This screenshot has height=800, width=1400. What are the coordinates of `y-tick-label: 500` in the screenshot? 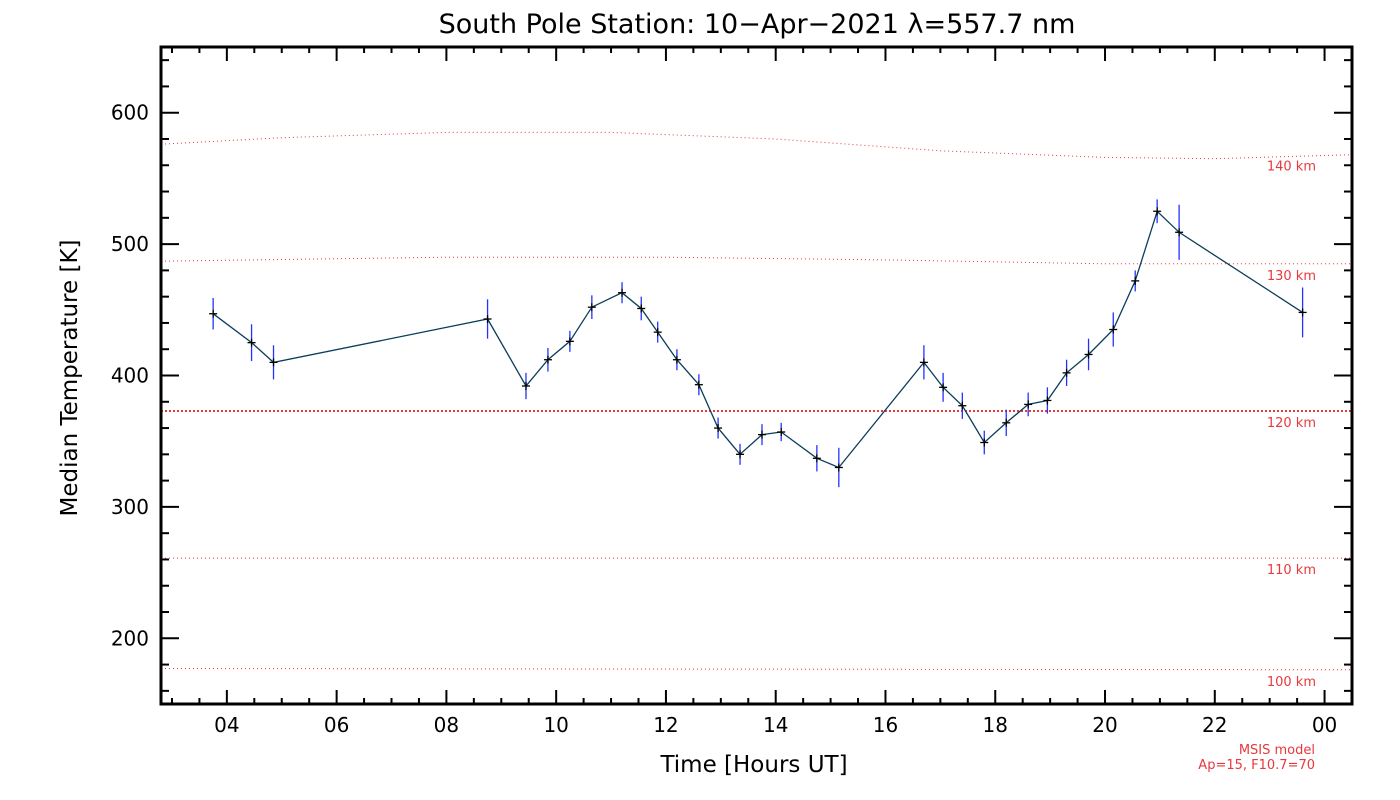 It's located at (130, 244).